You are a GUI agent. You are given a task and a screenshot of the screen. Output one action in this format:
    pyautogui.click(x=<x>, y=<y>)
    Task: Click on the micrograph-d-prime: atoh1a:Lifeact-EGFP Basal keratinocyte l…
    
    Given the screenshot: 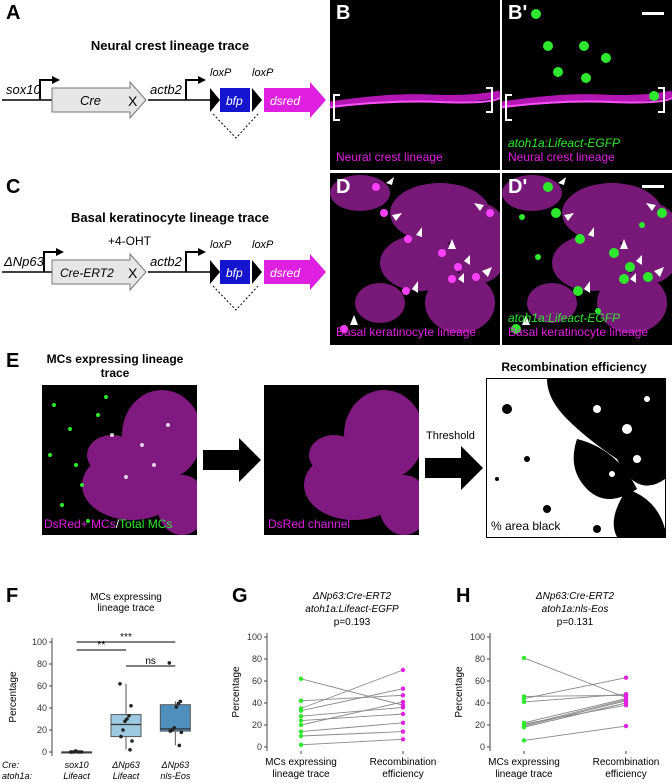 What is the action you would take?
    pyautogui.click(x=587, y=259)
    